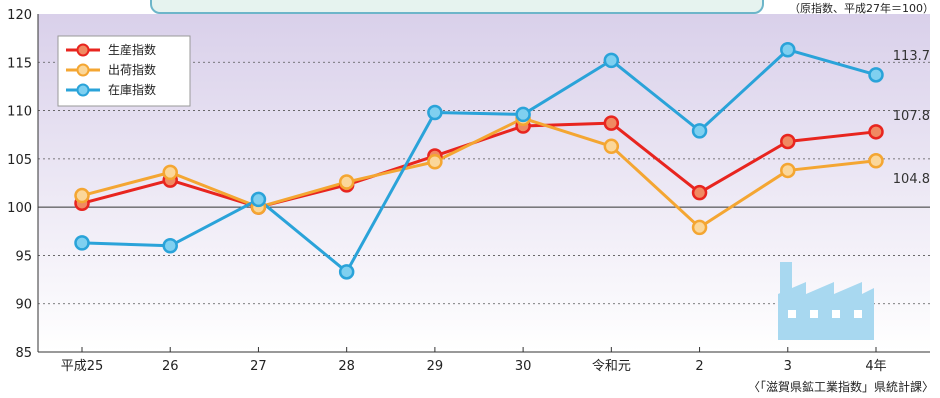 This screenshot has height=398, width=940. I want to click on legend-label: 生産指数, so click(132, 49).